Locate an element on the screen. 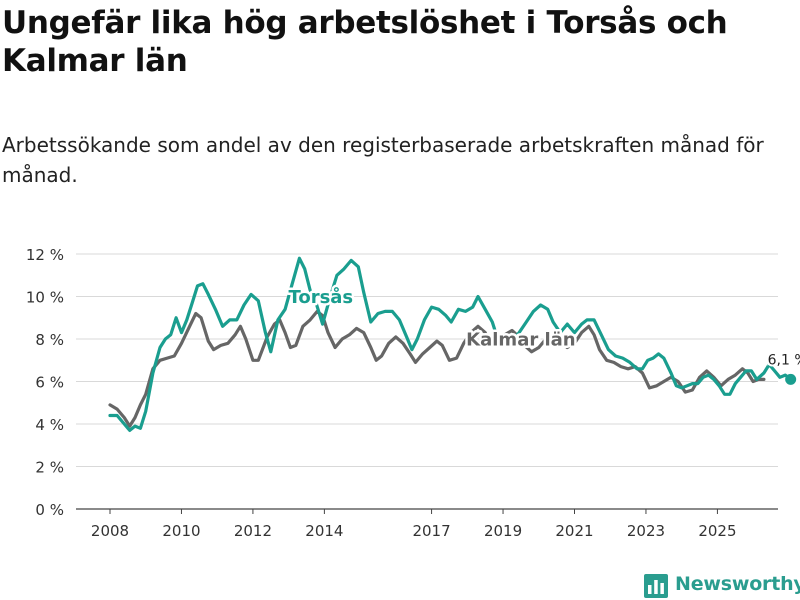 This screenshot has width=800, height=600. brand-name: Newsworthy is located at coordinates (737, 584).